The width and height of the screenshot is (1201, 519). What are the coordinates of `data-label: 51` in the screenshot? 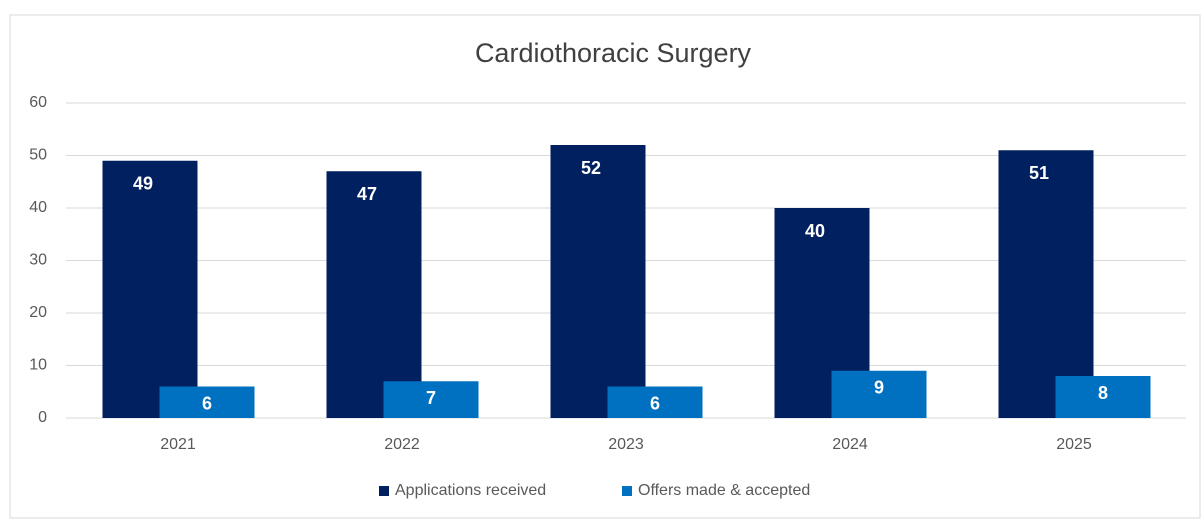 It's located at (1039, 173).